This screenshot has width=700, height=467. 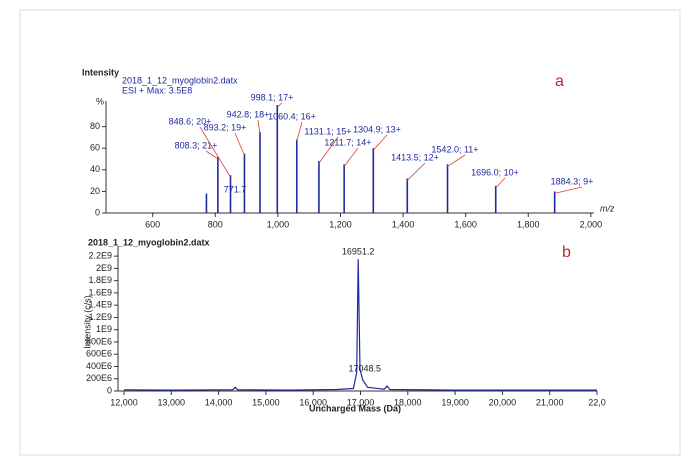 I want to click on y-tick-label: 600E6, so click(x=99, y=354).